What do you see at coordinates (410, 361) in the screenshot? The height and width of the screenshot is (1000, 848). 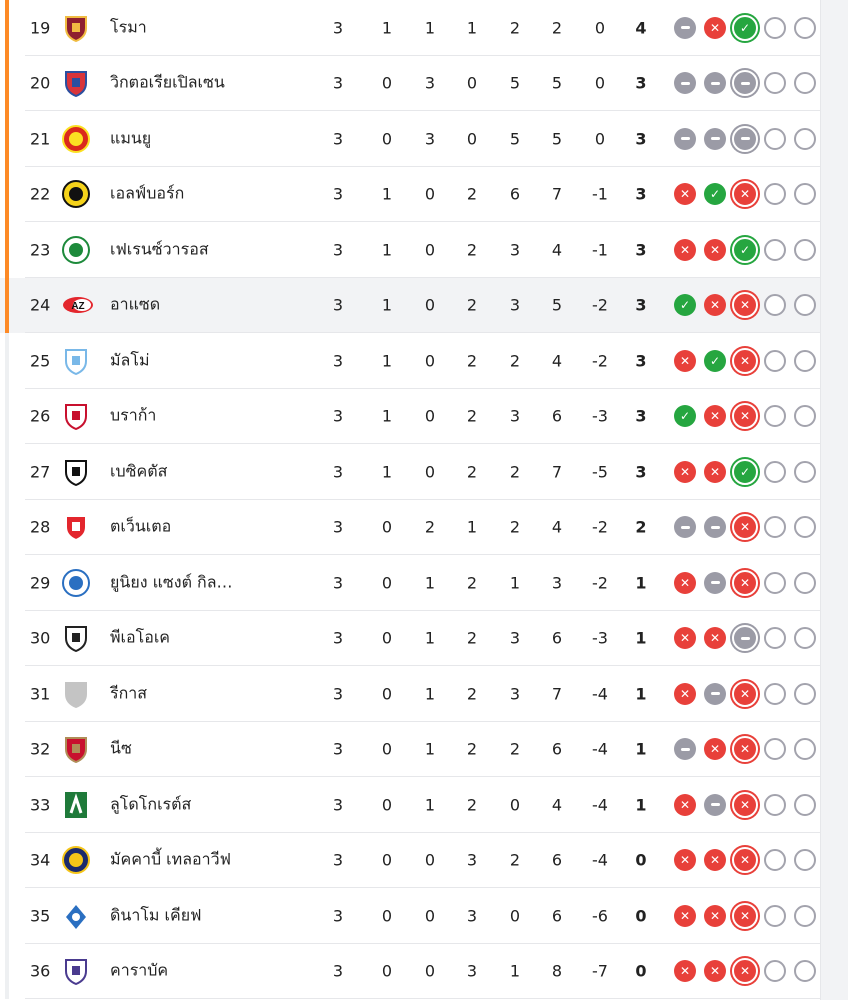 I see `table-row: 25 มัลโม่ 3 1 0 2 2 4 -2 3 ✕ ✓ ✕` at bounding box center [410, 361].